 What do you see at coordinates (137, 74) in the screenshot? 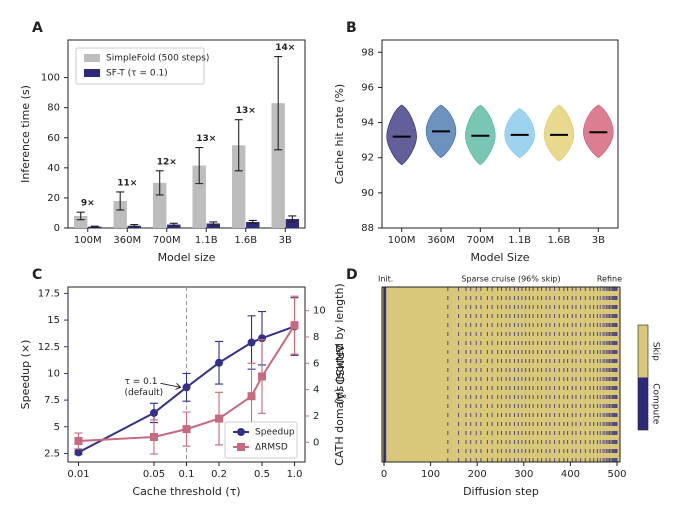
I see `legend-label: SF-T (τ = 0.1)` at bounding box center [137, 74].